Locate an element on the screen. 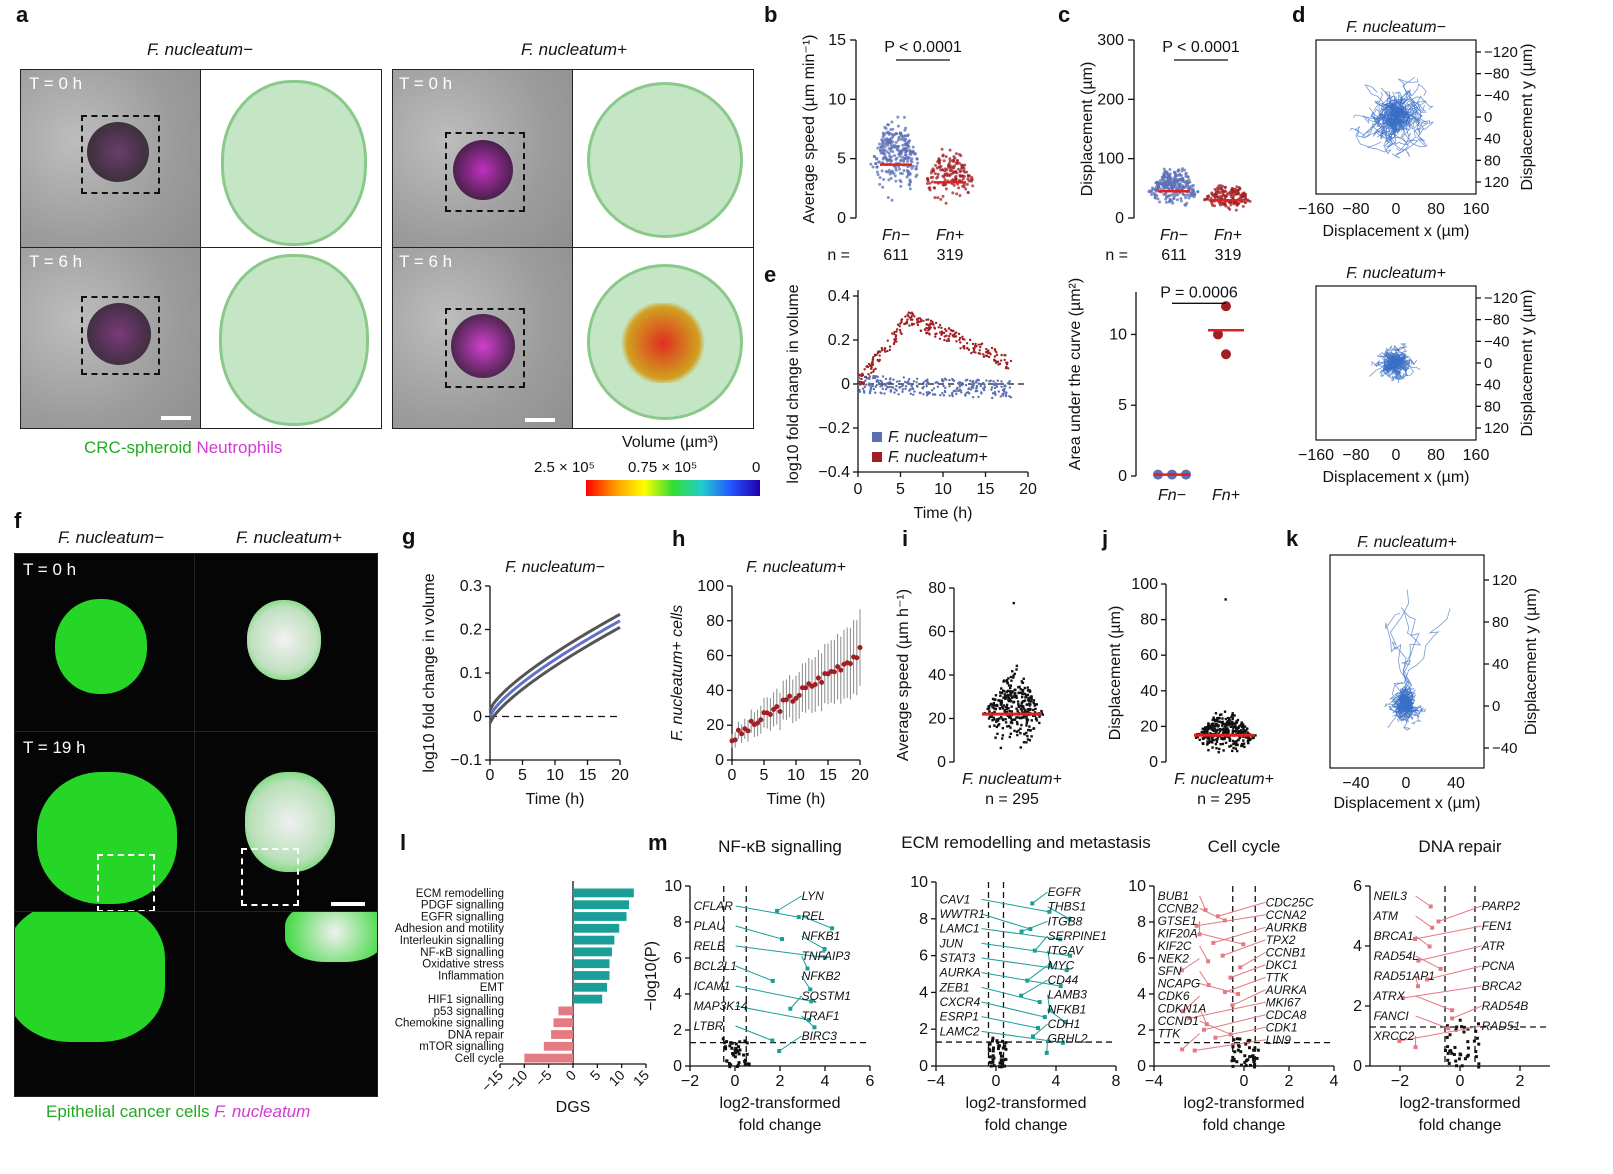  x-tick-label: 160 is located at coordinates (1476, 209).